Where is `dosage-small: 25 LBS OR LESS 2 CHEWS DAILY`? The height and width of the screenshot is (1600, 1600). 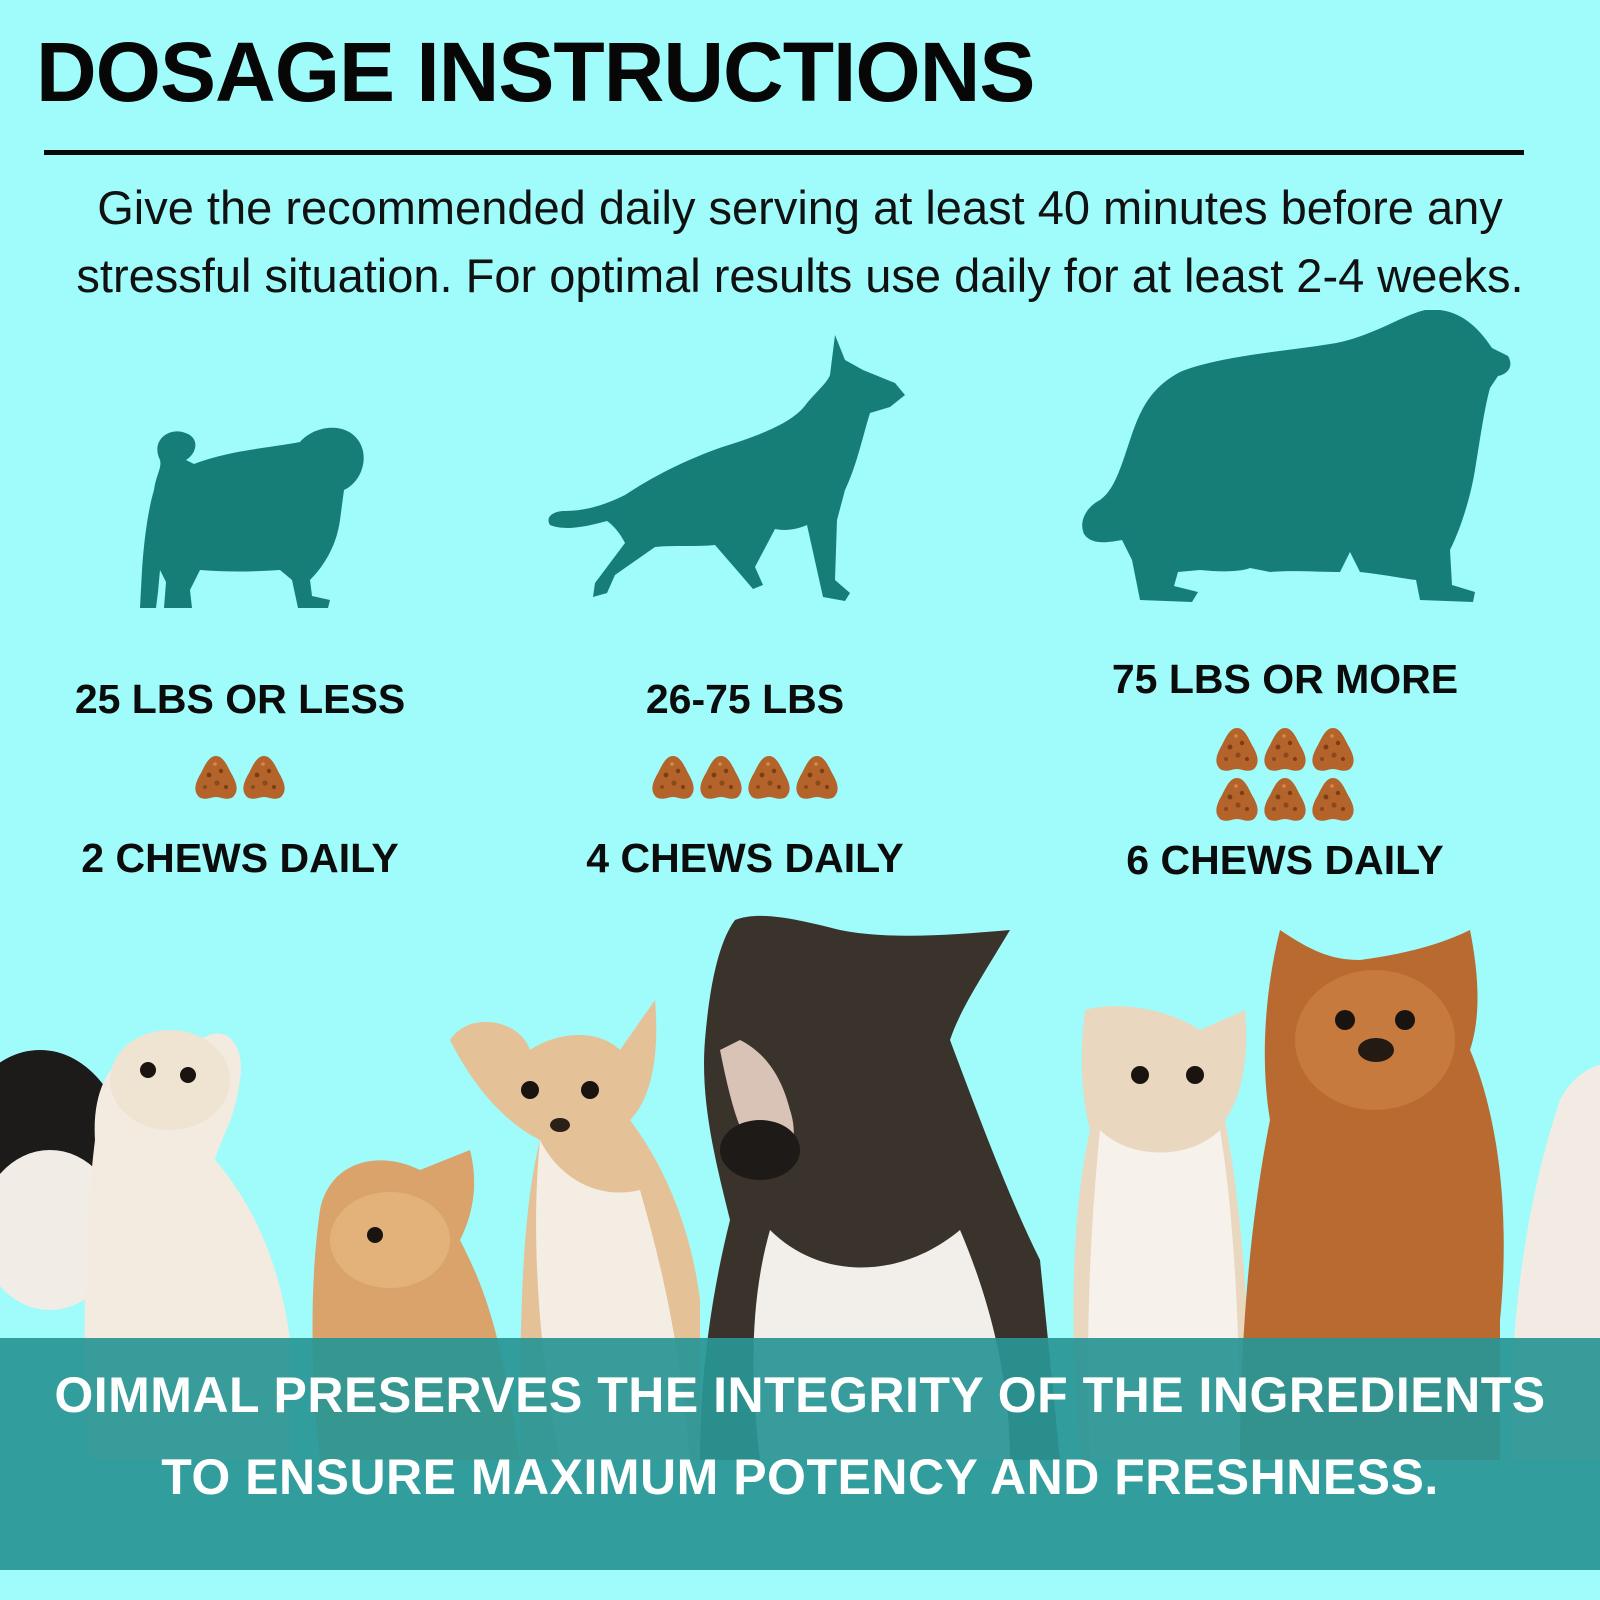 dosage-small: 25 LBS OR LESS 2 CHEWS DAILY is located at coordinates (240, 779).